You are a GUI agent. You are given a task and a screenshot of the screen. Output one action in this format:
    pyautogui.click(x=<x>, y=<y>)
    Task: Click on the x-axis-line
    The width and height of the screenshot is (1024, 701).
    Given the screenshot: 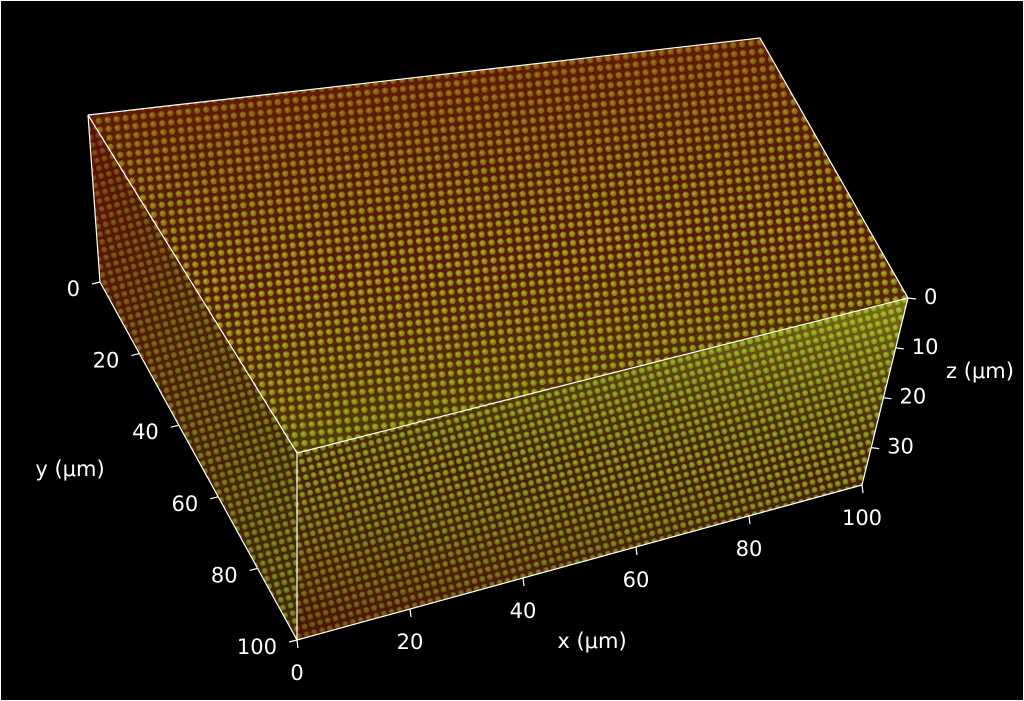 What is the action you would take?
    pyautogui.click(x=579, y=562)
    